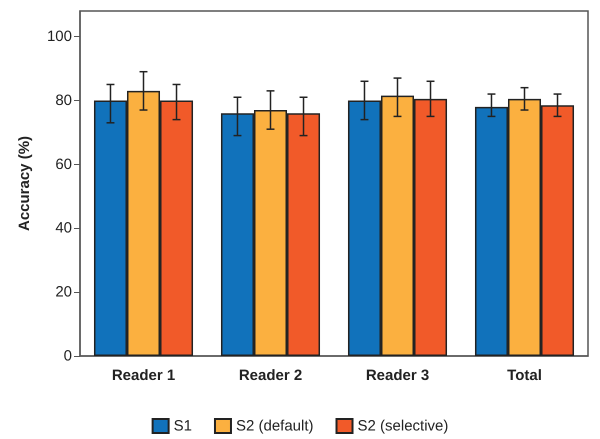 The image size is (600, 439). Describe the element at coordinates (398, 375) in the screenshot. I see `x-tick-label: Reader 3` at that location.